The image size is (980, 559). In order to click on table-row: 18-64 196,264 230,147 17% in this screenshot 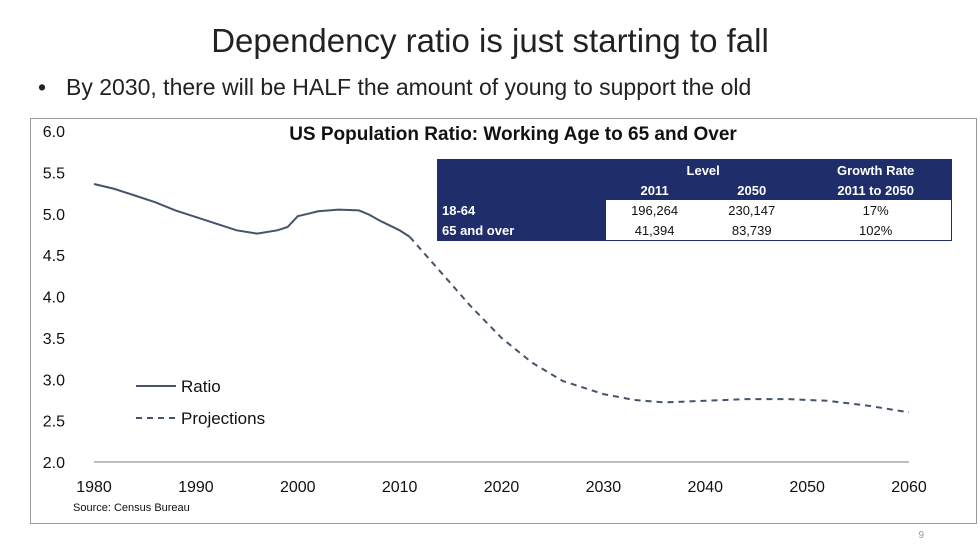, I will do `click(694, 210)`.